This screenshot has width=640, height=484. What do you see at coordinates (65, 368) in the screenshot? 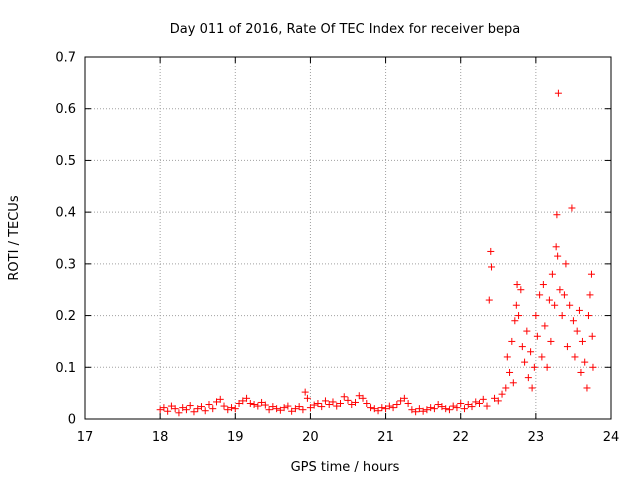
I see `y-tick-label: 0.1` at bounding box center [65, 368].